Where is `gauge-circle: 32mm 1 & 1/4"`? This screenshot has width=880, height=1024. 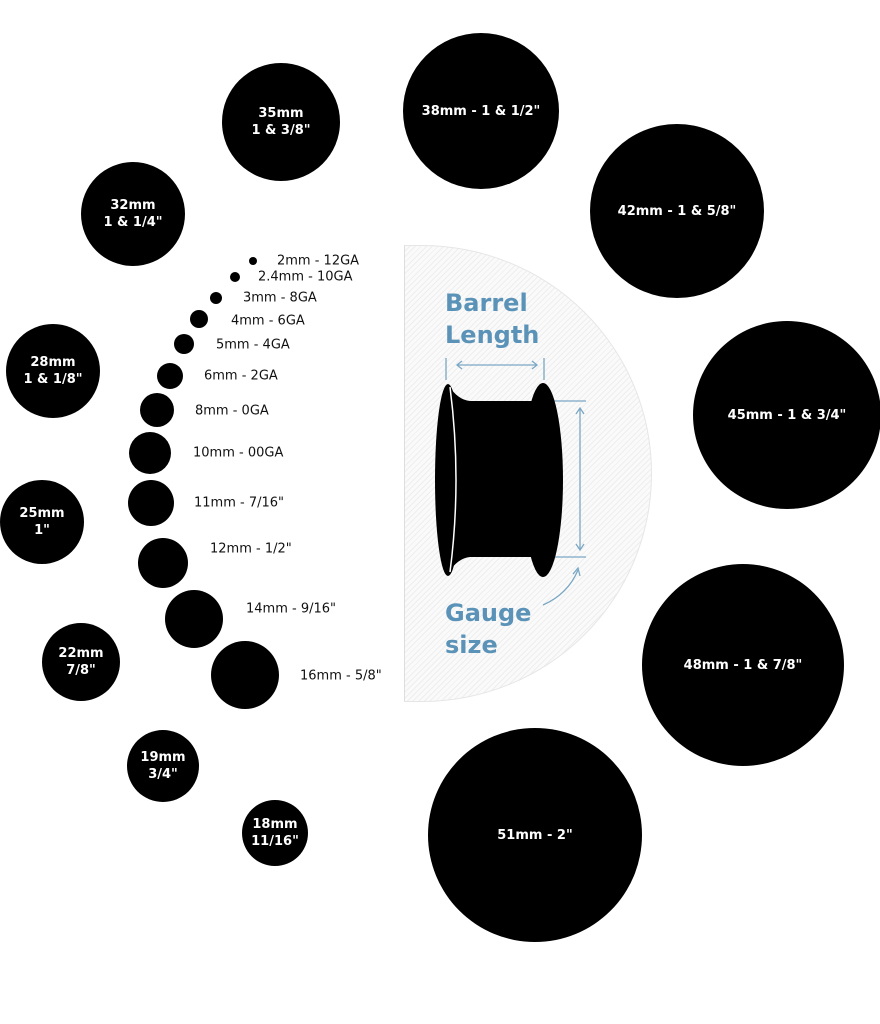
gauge-circle: 32mm 1 & 1/4" is located at coordinates (133, 214).